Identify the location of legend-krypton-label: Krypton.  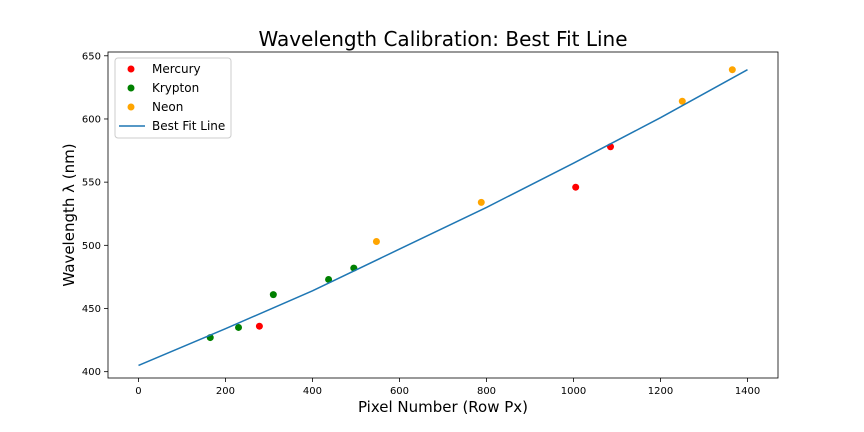
(175, 88).